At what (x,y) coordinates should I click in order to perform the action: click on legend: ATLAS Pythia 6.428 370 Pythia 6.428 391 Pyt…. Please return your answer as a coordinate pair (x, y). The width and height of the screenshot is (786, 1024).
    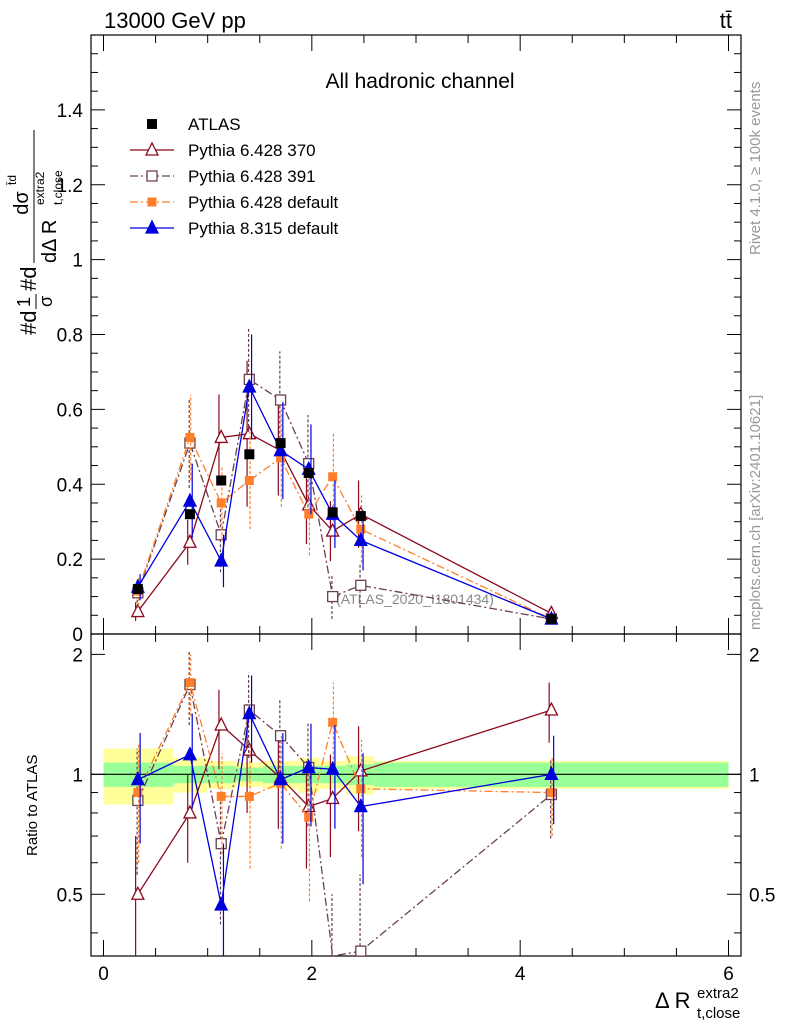
    Looking at the image, I should click on (234, 176).